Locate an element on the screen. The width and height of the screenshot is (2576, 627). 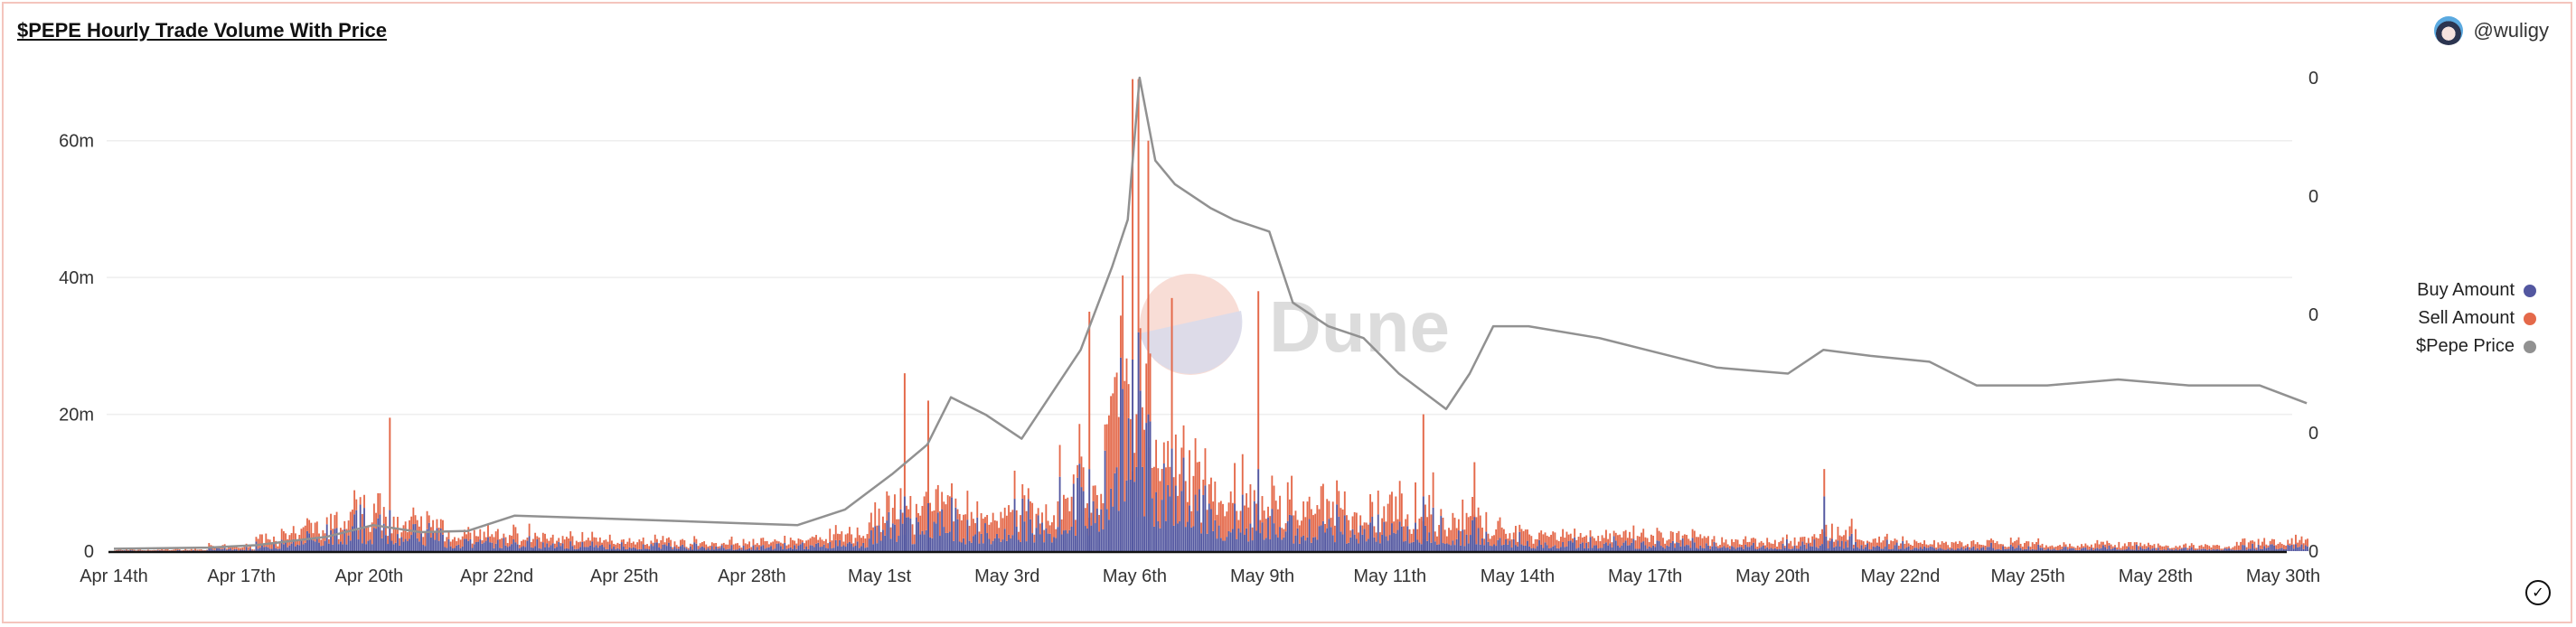
check-circle-icon: ✓ is located at coordinates (2538, 592).